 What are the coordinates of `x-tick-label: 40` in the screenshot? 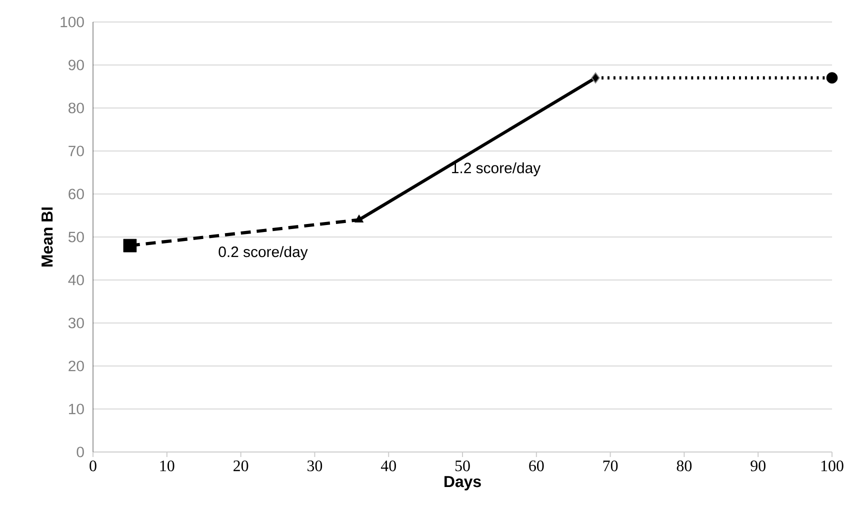 It's located at (388, 466).